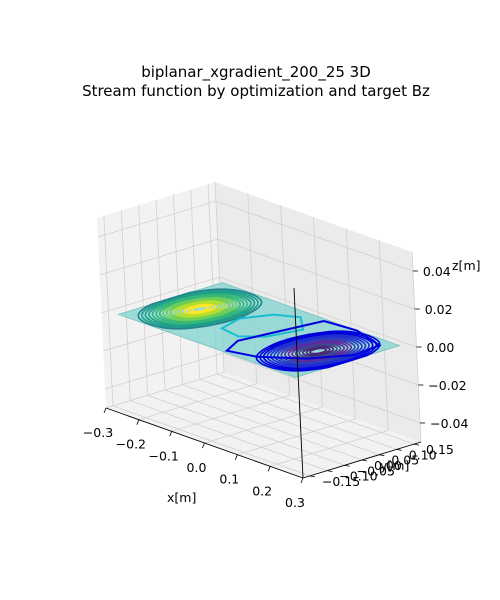 The height and width of the screenshot is (600, 500). What do you see at coordinates (405, 460) in the screenshot?
I see `y-tick-label: 0.05` at bounding box center [405, 460].